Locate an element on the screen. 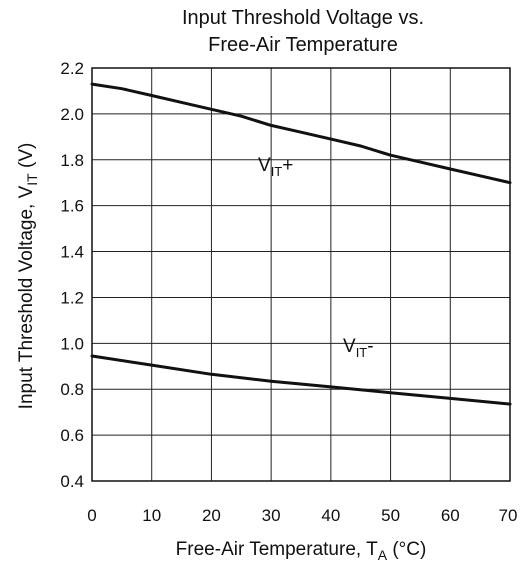 The height and width of the screenshot is (563, 527). x-tick-label: 70 is located at coordinates (508, 515).